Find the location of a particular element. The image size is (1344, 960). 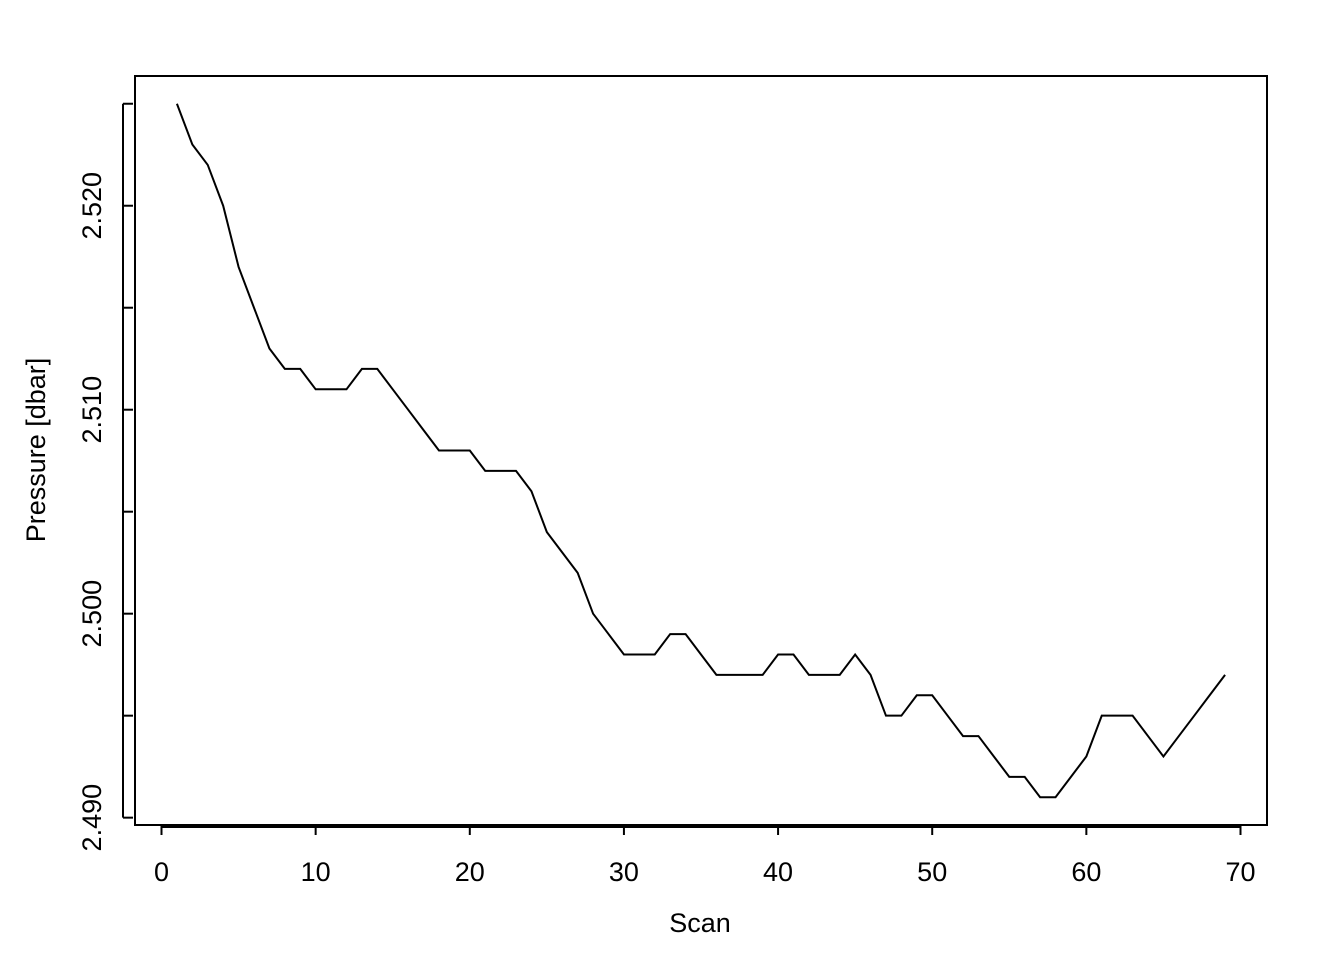

x-tick-label: 0 is located at coordinates (161, 872).